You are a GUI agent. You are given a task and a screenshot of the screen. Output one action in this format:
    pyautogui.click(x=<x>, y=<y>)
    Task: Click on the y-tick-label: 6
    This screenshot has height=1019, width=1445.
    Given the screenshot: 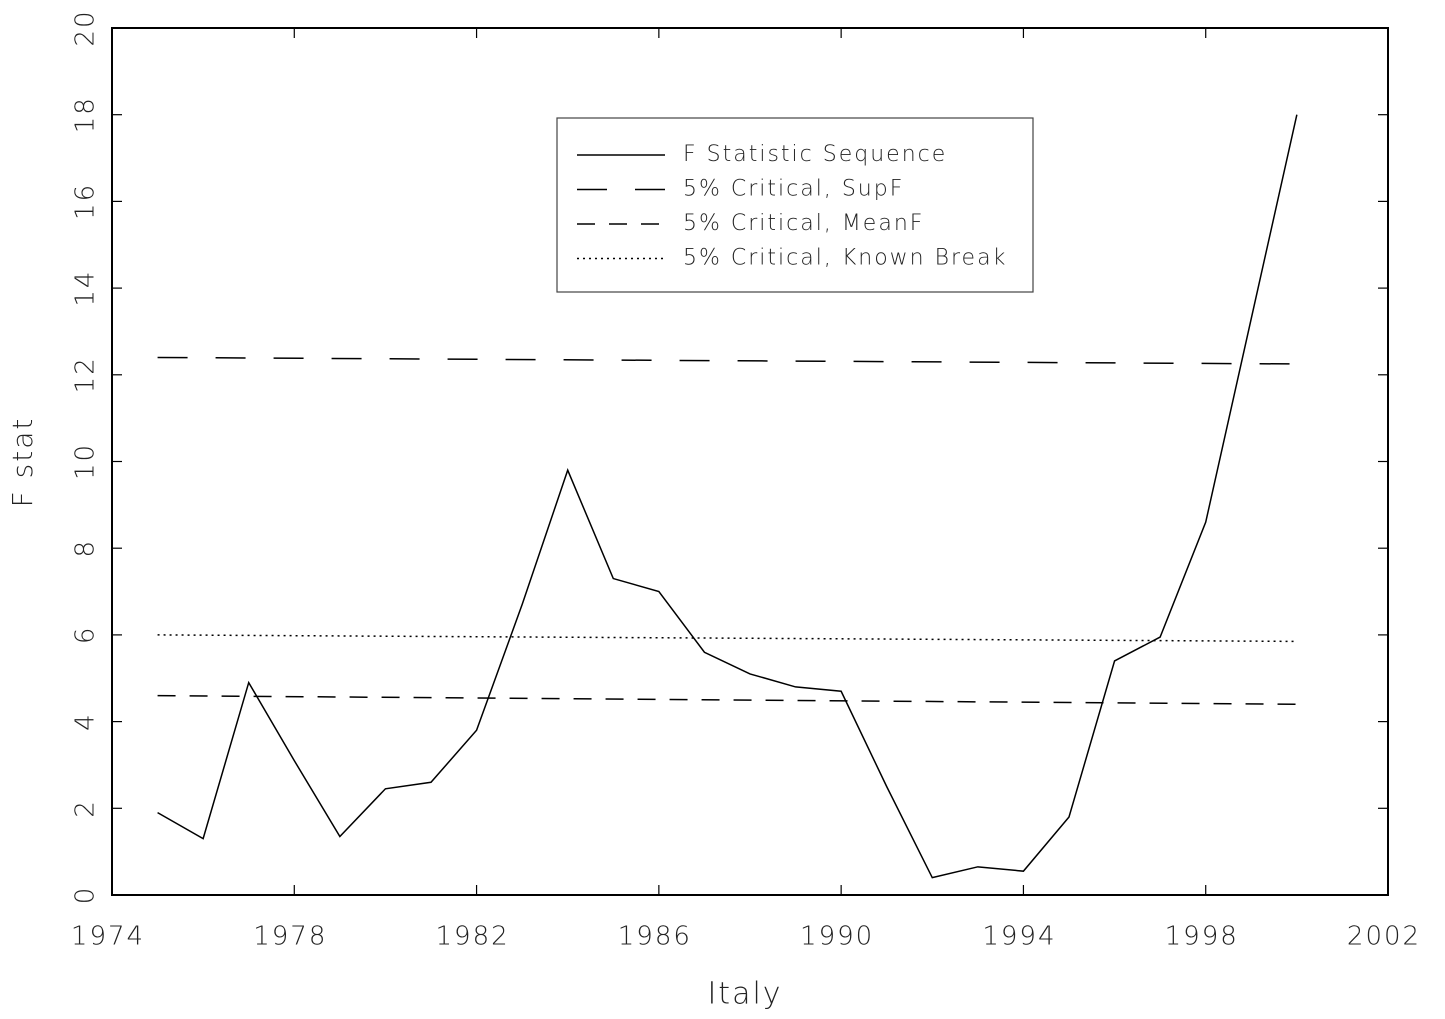 What is the action you would take?
    pyautogui.click(x=86, y=635)
    